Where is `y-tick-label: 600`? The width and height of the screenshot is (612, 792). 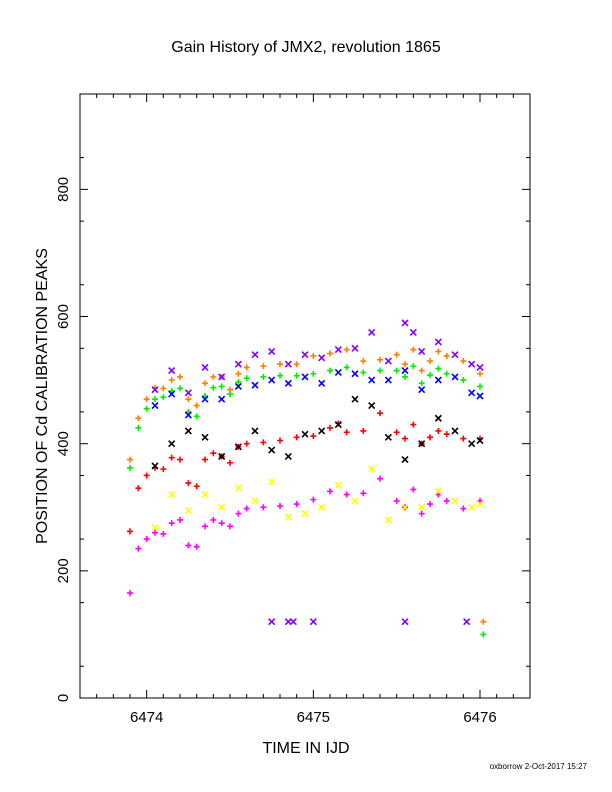 y-tick-label: 600 is located at coordinates (63, 316).